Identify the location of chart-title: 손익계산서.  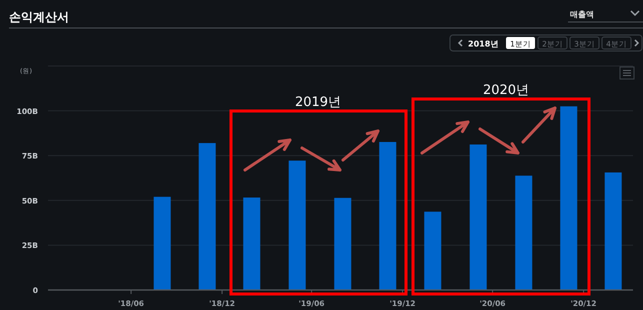
(39, 17).